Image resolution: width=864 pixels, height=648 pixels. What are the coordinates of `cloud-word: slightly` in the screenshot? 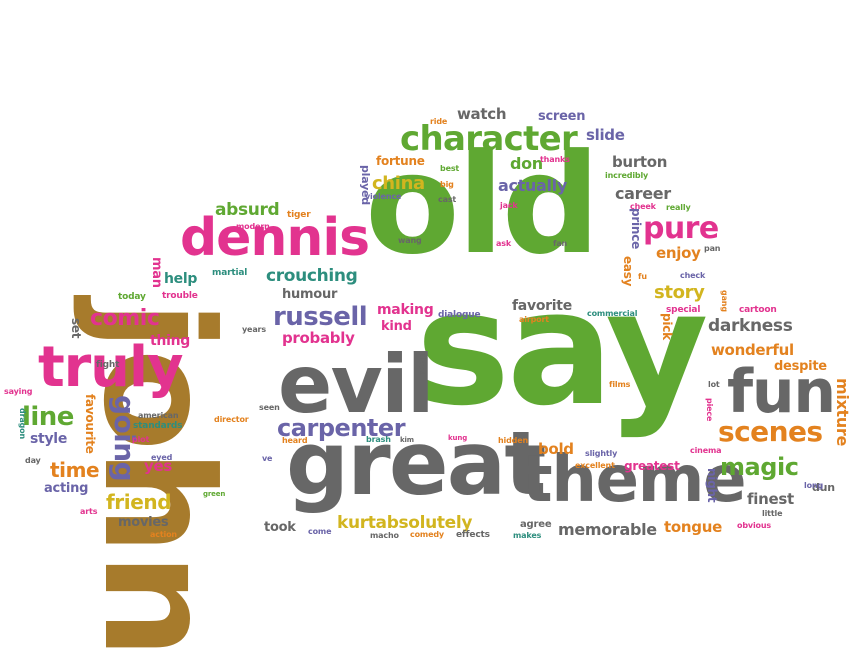 It's located at (601, 453).